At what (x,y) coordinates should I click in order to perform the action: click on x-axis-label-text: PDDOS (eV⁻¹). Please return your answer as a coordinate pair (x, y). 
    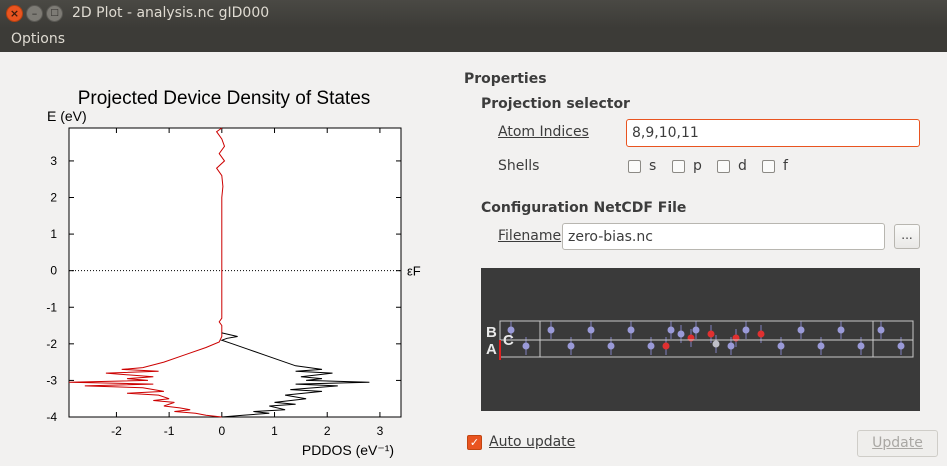
    Looking at the image, I should click on (348, 450).